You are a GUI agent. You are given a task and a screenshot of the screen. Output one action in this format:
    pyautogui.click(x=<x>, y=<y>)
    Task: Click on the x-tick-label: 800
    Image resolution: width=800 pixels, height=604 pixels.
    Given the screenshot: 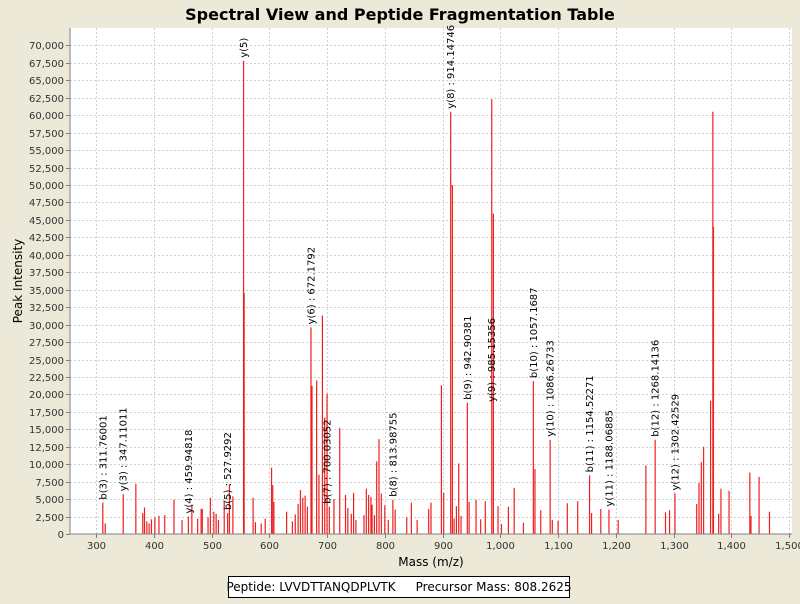 What is the action you would take?
    pyautogui.click(x=385, y=546)
    